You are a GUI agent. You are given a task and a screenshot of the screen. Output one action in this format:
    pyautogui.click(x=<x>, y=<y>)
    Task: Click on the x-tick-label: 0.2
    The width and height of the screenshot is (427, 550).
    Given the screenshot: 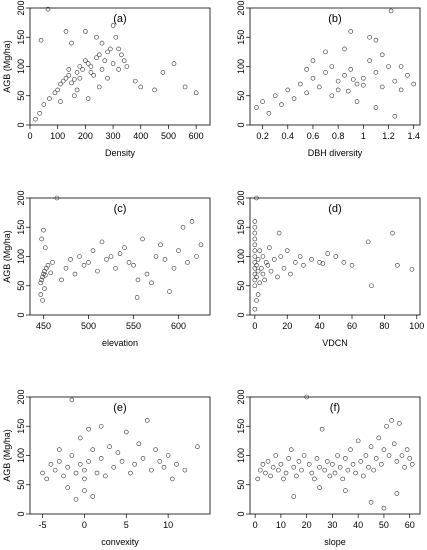 What is the action you would take?
    pyautogui.click(x=262, y=136)
    